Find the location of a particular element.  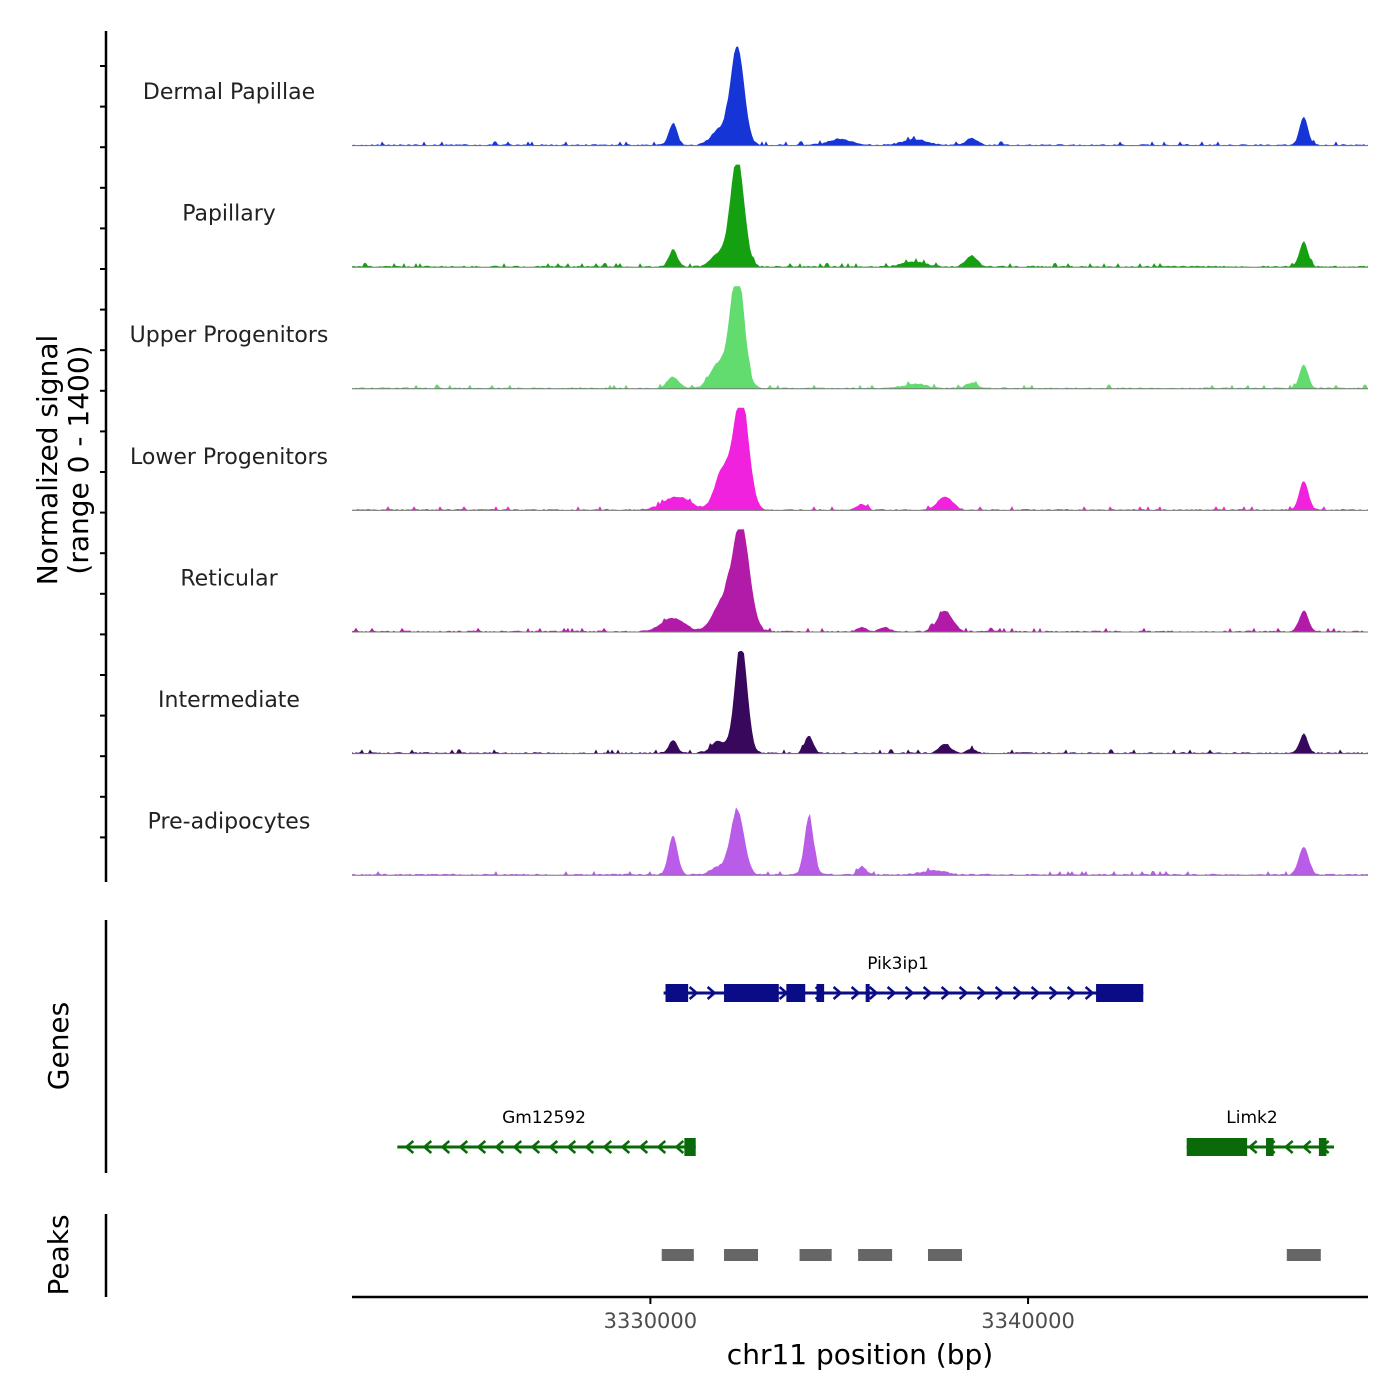

track-label: Reticular is located at coordinates (229, 578).